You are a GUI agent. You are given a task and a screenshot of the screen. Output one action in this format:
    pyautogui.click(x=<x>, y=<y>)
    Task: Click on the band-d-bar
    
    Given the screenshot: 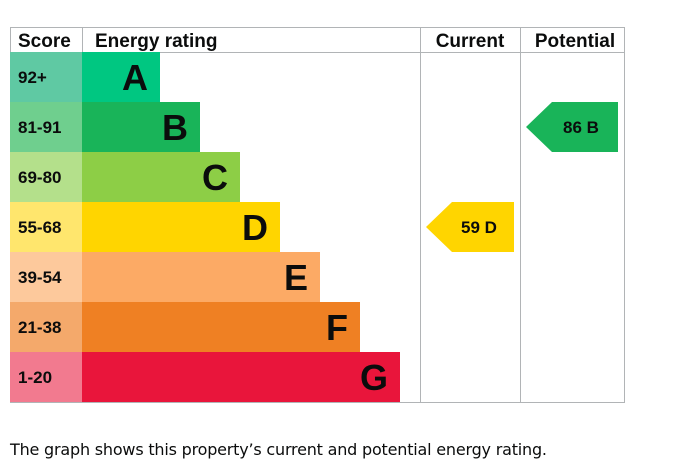 What is the action you would take?
    pyautogui.click(x=181, y=227)
    